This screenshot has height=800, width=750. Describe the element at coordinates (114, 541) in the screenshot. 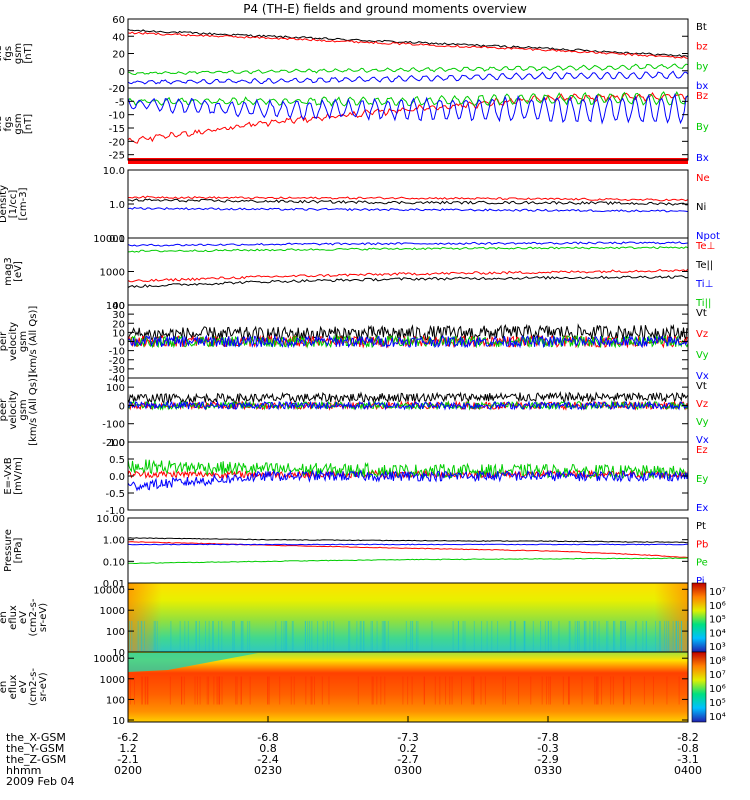

I see `y-tick-label: 1.00` at that location.